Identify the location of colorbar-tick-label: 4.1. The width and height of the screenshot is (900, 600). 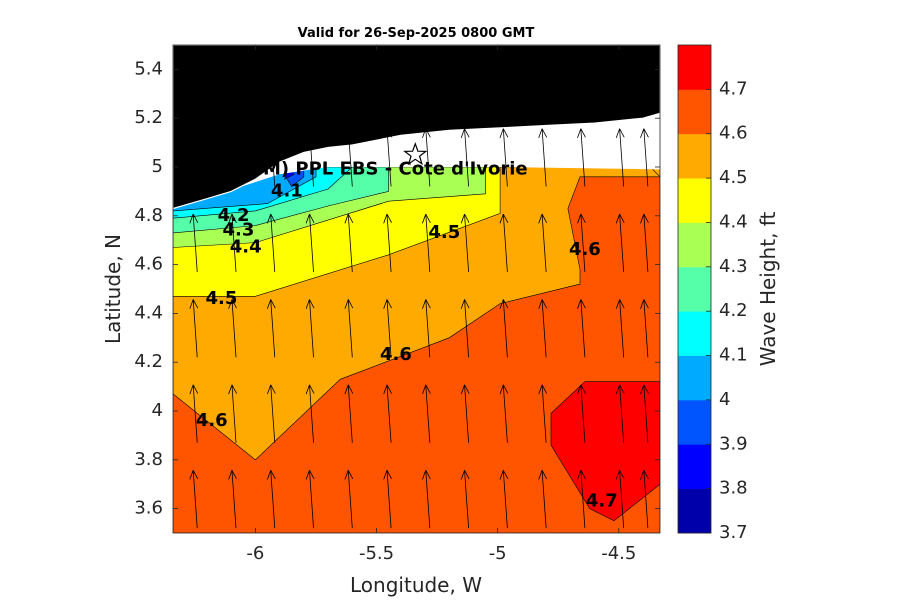
(733, 355).